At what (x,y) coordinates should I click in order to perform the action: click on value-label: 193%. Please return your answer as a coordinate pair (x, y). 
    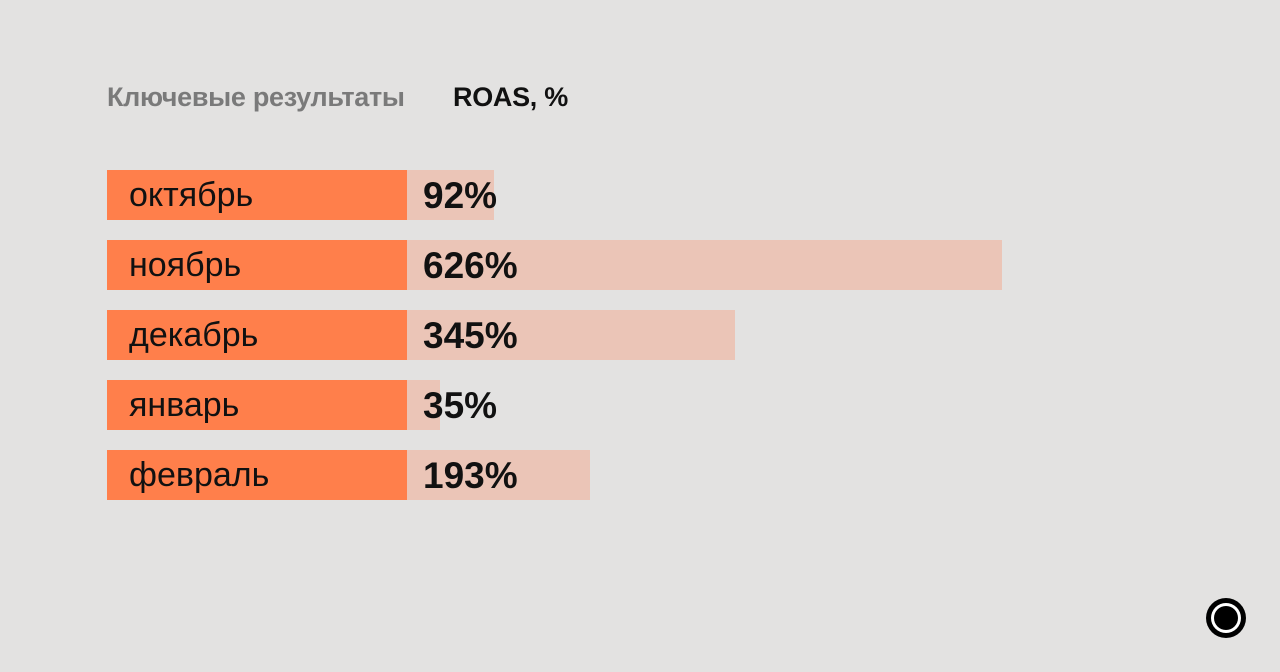
    Looking at the image, I should click on (470, 475).